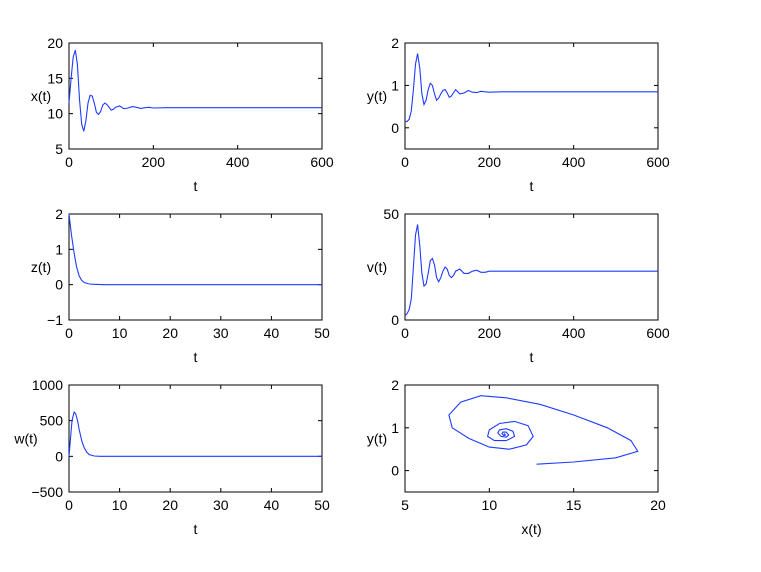 The image size is (761, 572). Describe the element at coordinates (41, 267) in the screenshot. I see `y-axis-label-z: z(t)` at that location.